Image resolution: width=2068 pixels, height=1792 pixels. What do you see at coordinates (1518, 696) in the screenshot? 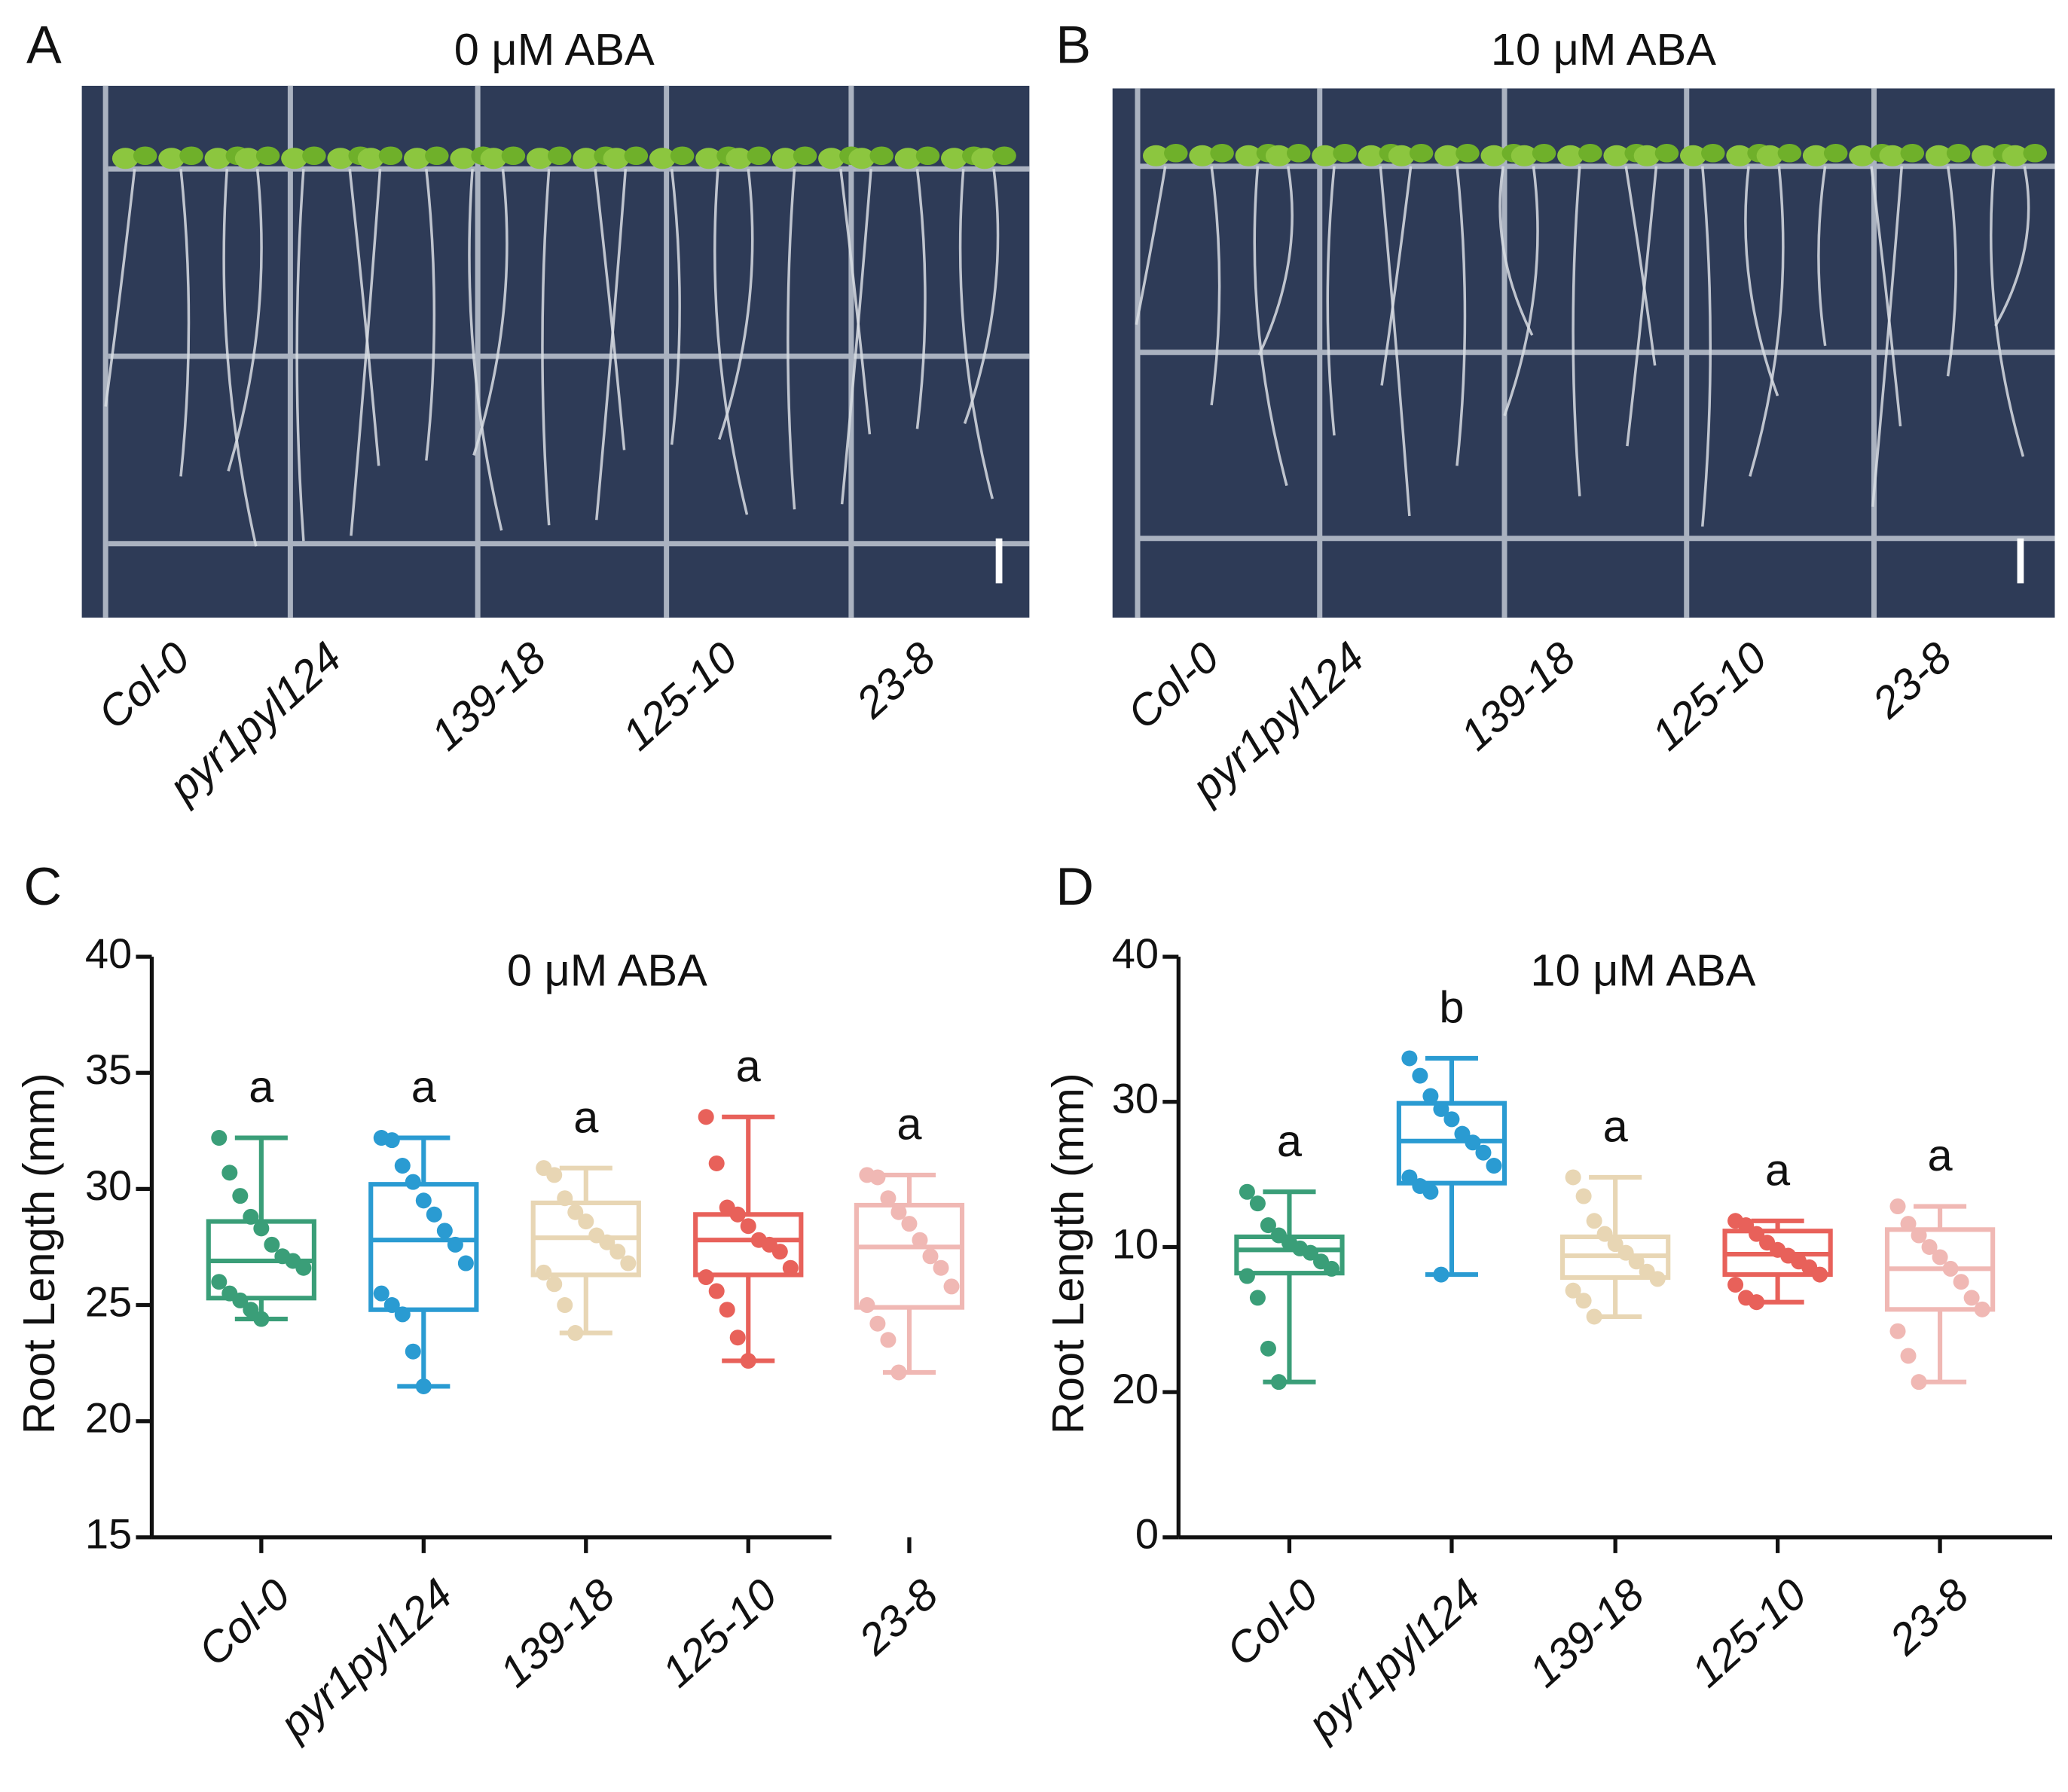
I see `photo-category: 139-18` at bounding box center [1518, 696].